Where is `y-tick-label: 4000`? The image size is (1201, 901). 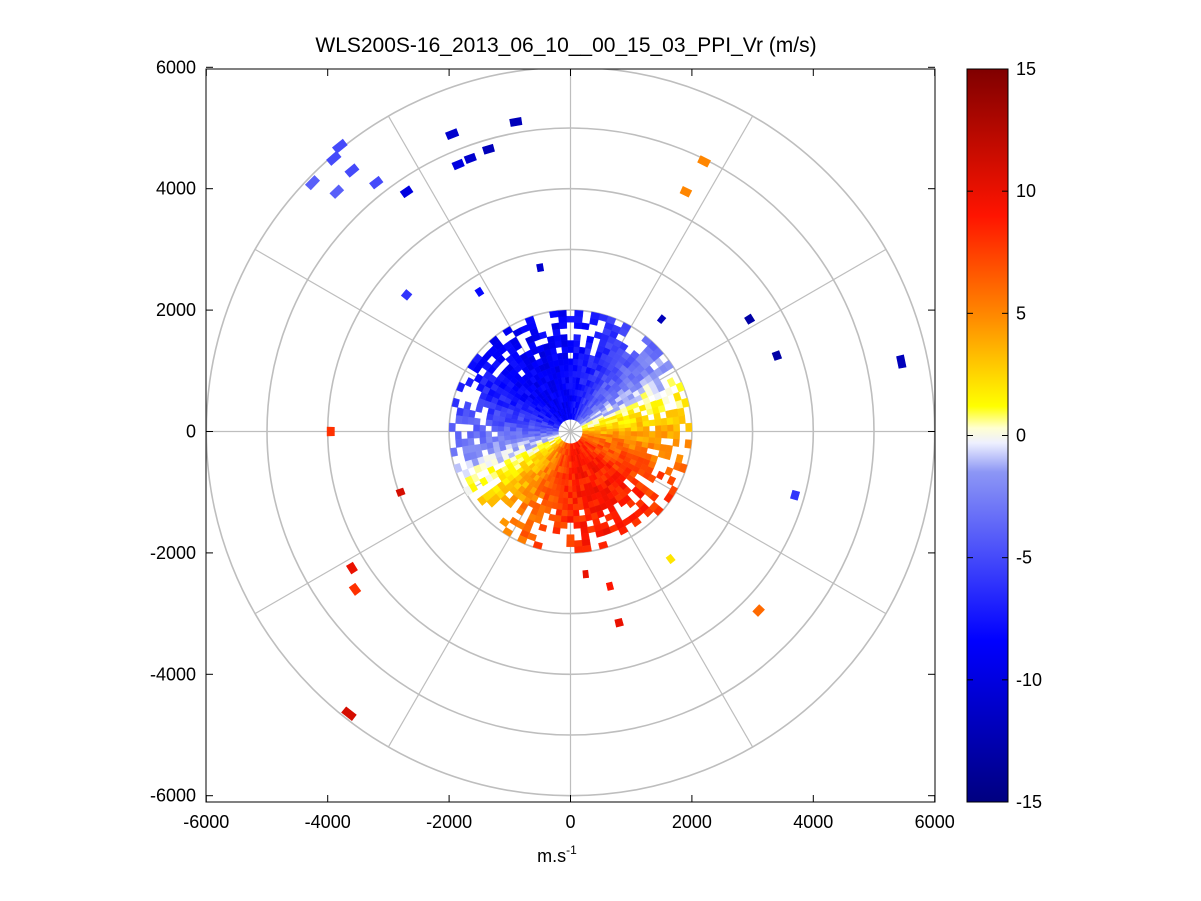
y-tick-label: 4000 is located at coordinates (176, 189).